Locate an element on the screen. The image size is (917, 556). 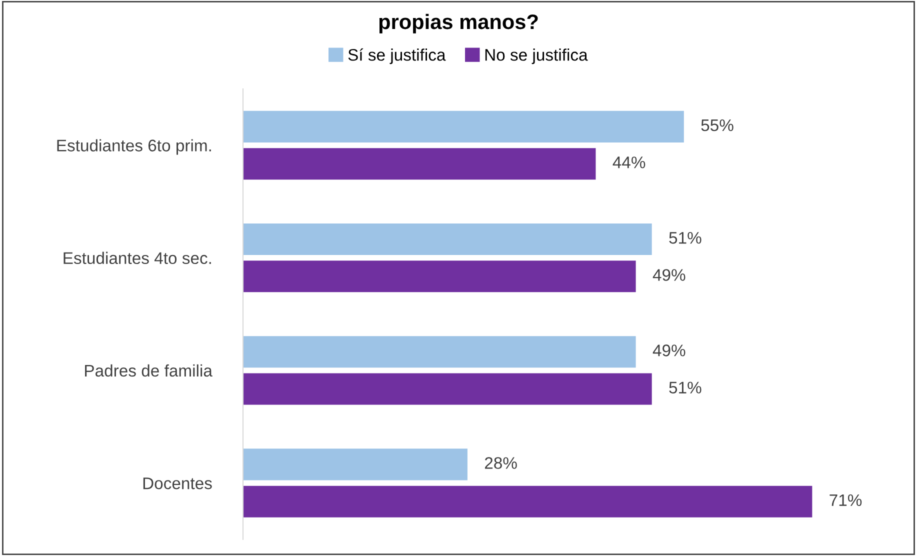
data-label: 71% is located at coordinates (846, 500).